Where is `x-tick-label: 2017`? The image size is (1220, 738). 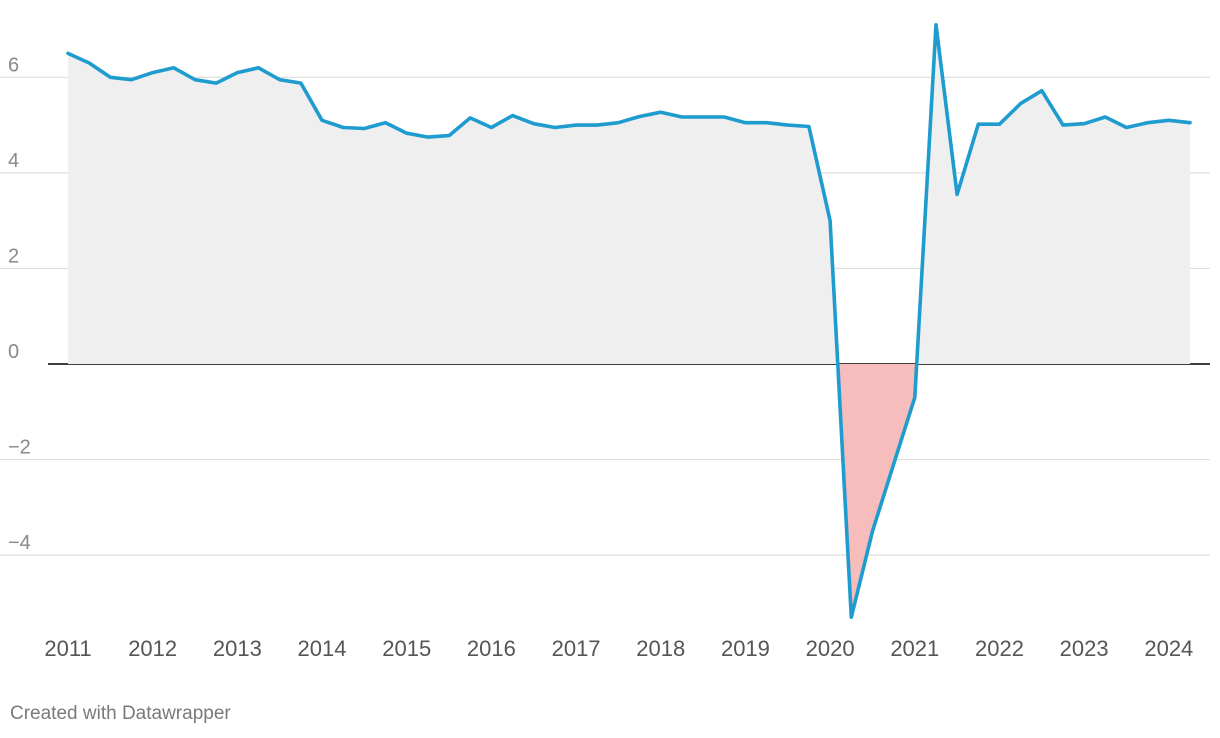
x-tick-label: 2017 is located at coordinates (576, 648).